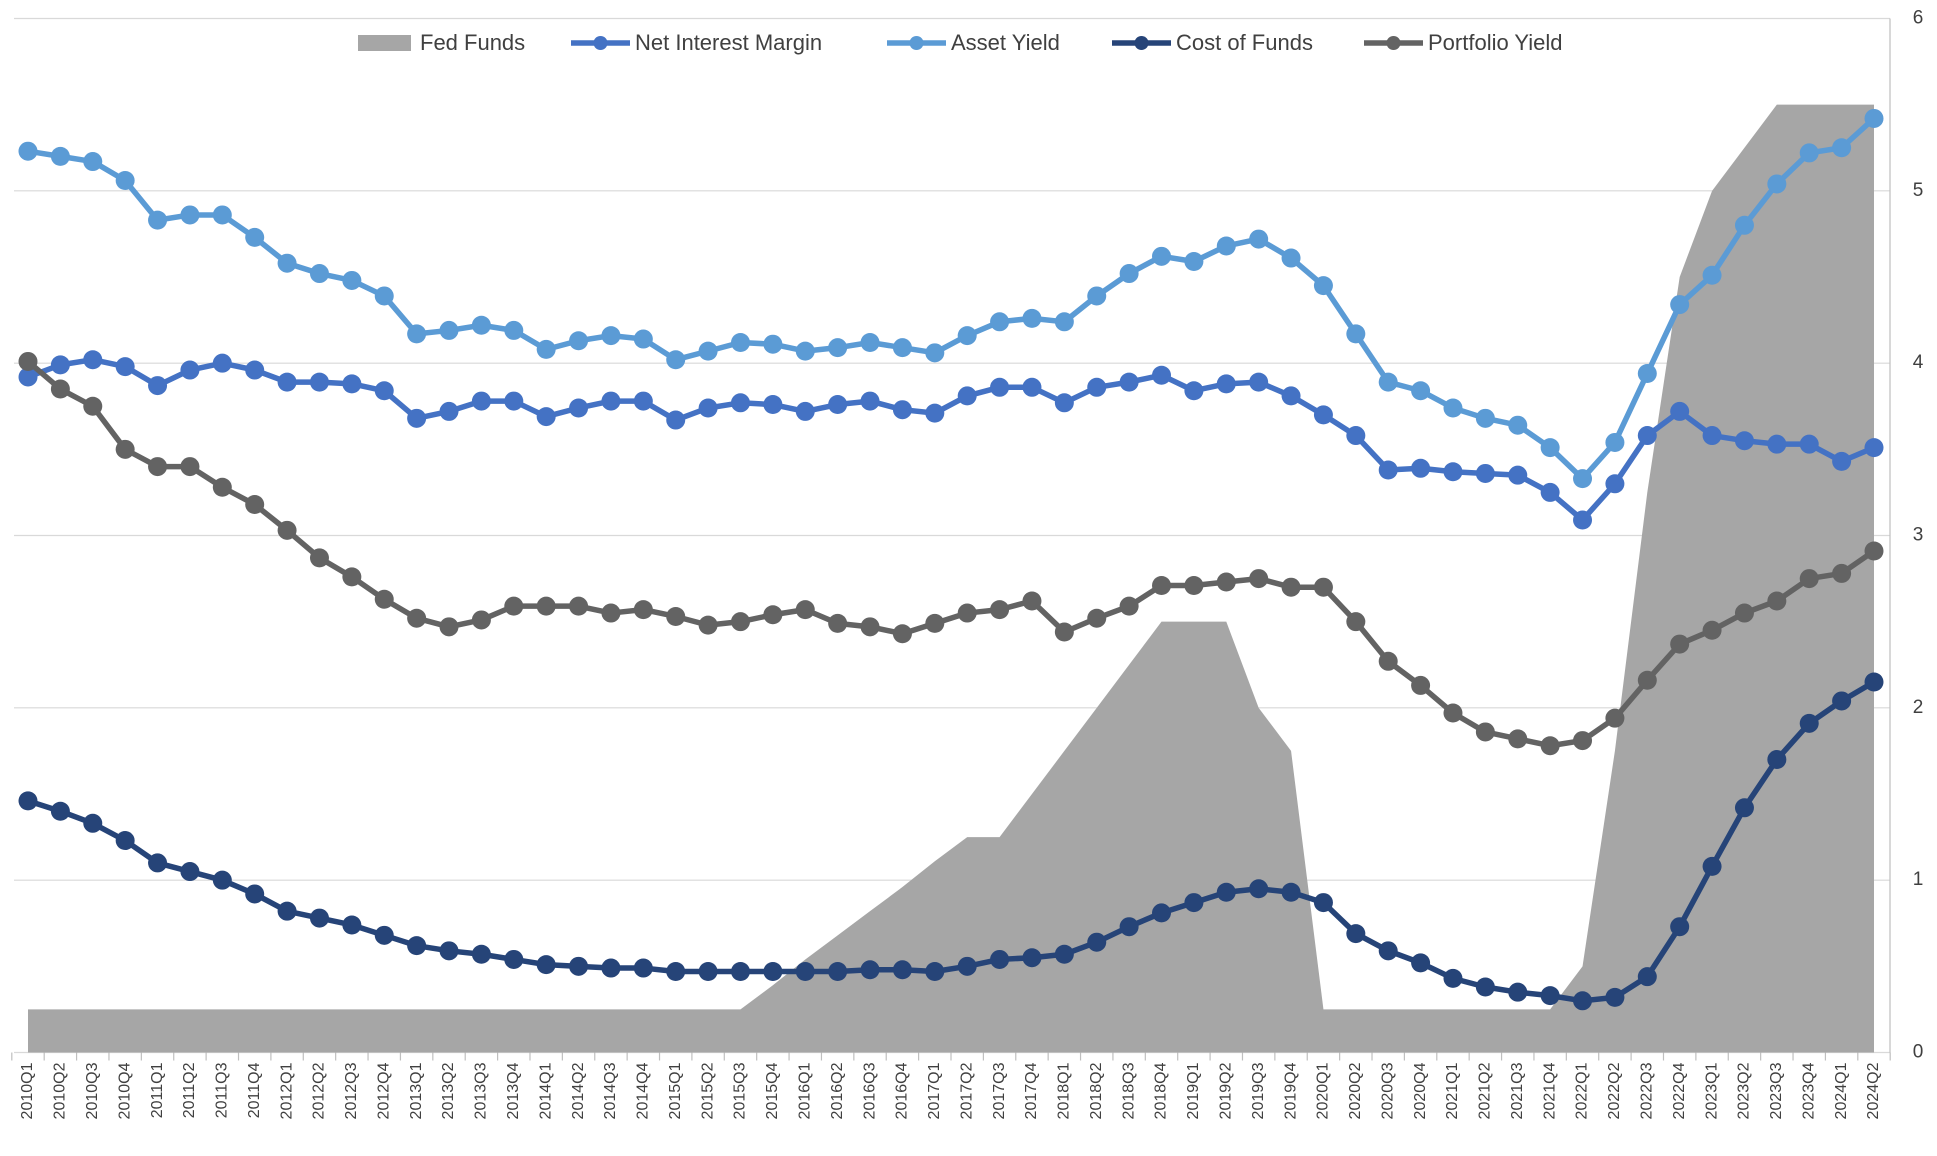 The height and width of the screenshot is (1156, 1937). I want to click on x-tick-label: 2021Q1, so click(1452, 1090).